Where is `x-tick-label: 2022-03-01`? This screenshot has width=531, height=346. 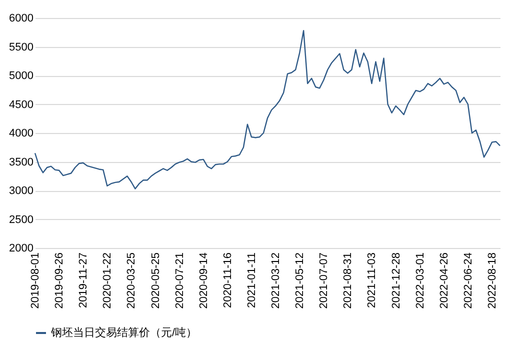
x-tick-label: 2022-03-01 is located at coordinates (420, 280).